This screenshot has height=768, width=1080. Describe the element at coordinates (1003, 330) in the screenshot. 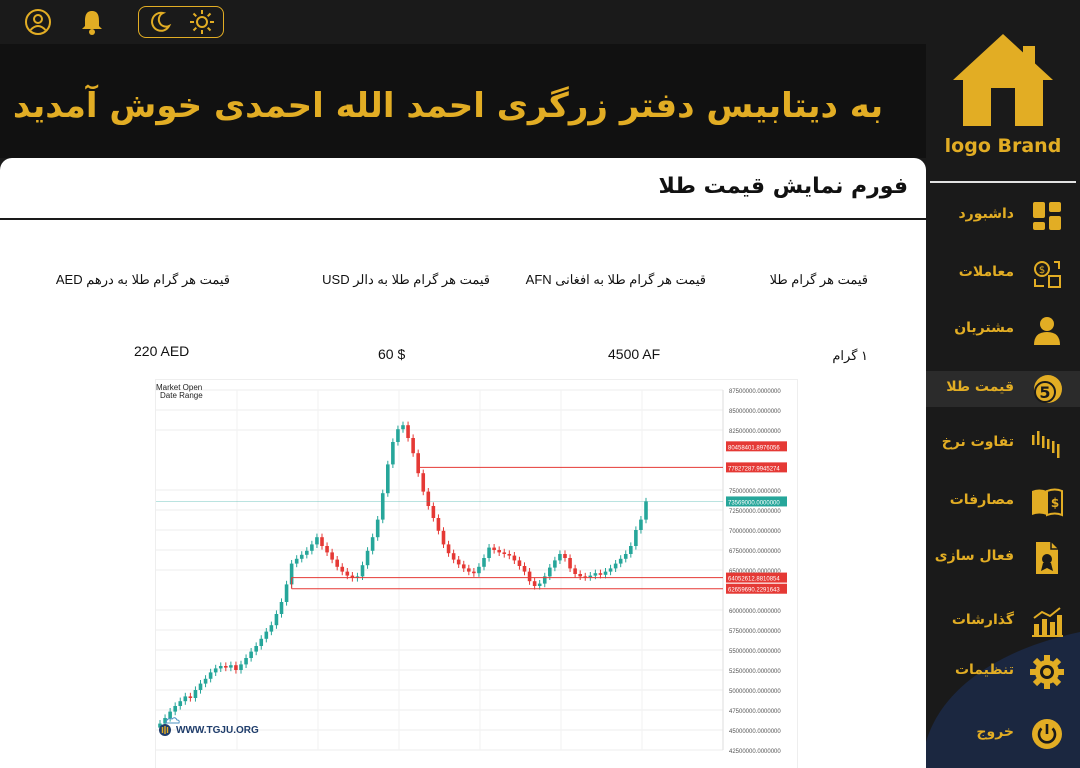

I see `sidebar-item-customers: مشتریان` at that location.